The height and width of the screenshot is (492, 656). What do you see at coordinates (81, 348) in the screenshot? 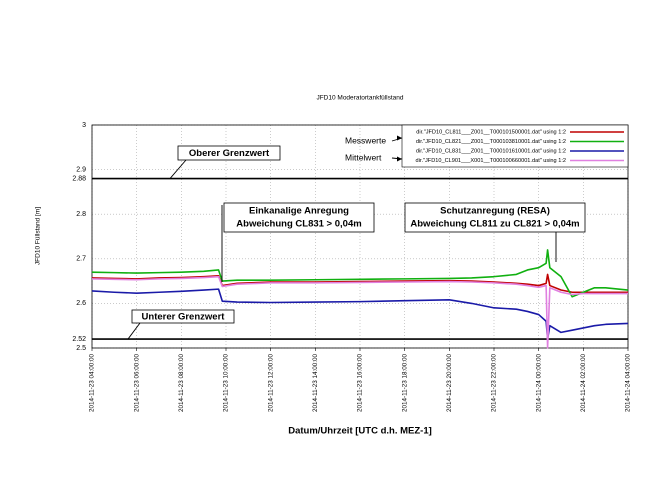
I see `y-tick-label: 2.5` at bounding box center [81, 348].